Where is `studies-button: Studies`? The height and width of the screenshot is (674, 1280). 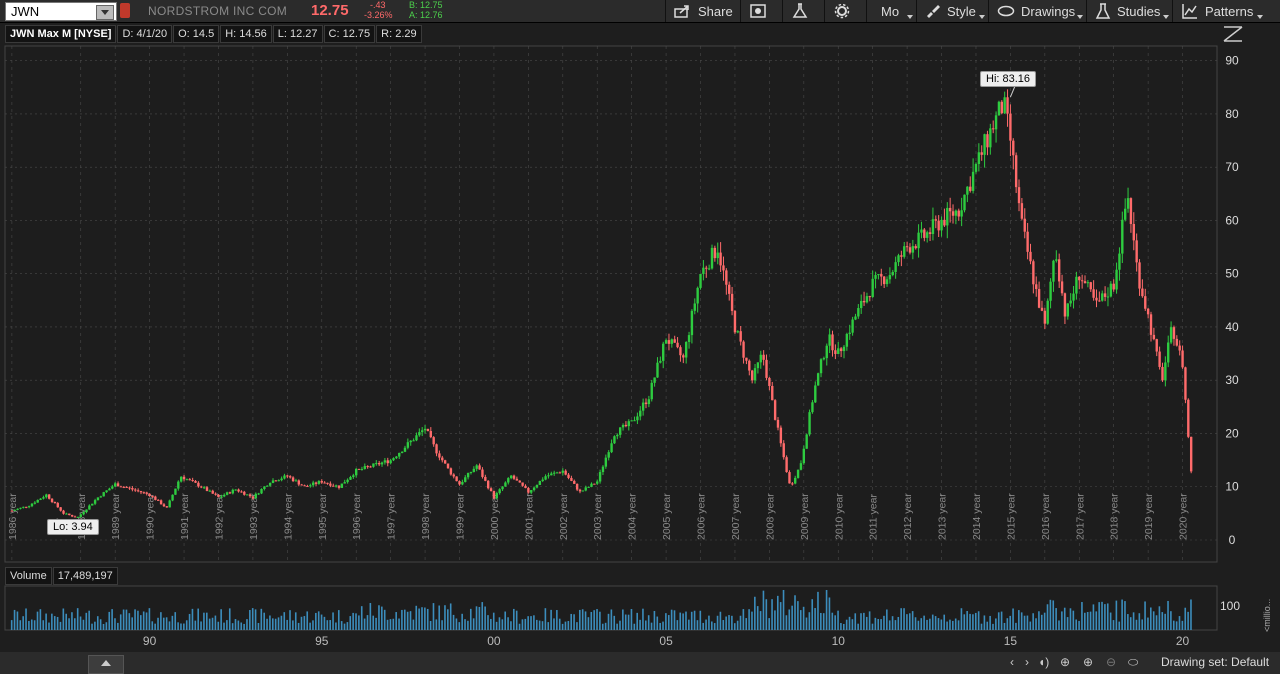
studies-button: Studies is located at coordinates (1129, 11).